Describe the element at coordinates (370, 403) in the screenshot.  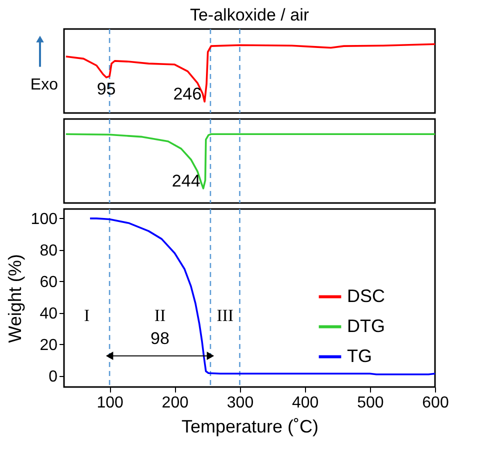
I see `x-tick-label: 500` at that location.